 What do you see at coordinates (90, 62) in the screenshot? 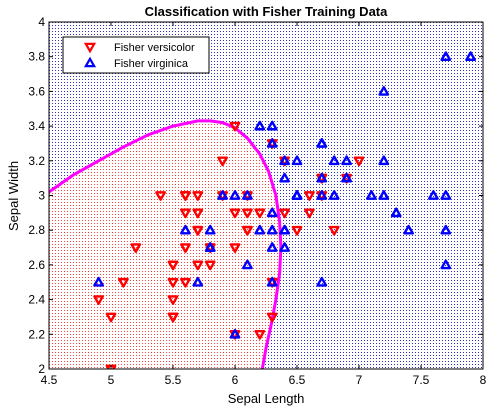
I see `legend-marker-virginica` at bounding box center [90, 62].